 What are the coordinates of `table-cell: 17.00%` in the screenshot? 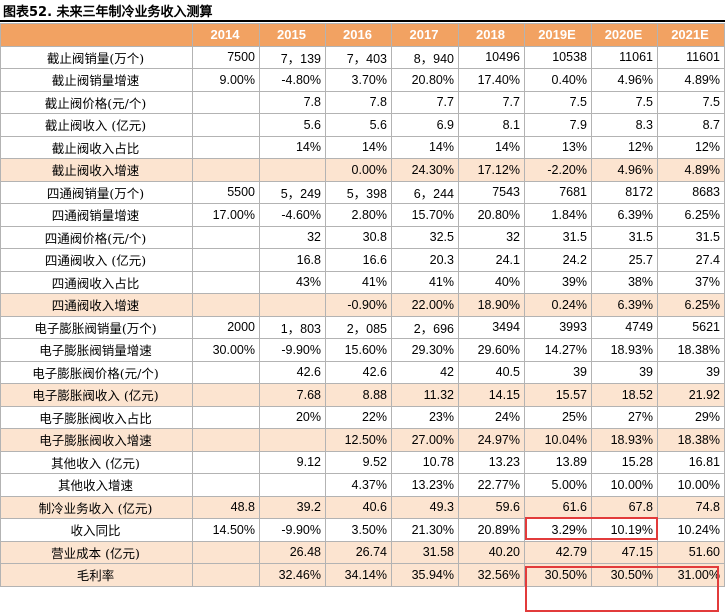 It's located at (226, 215).